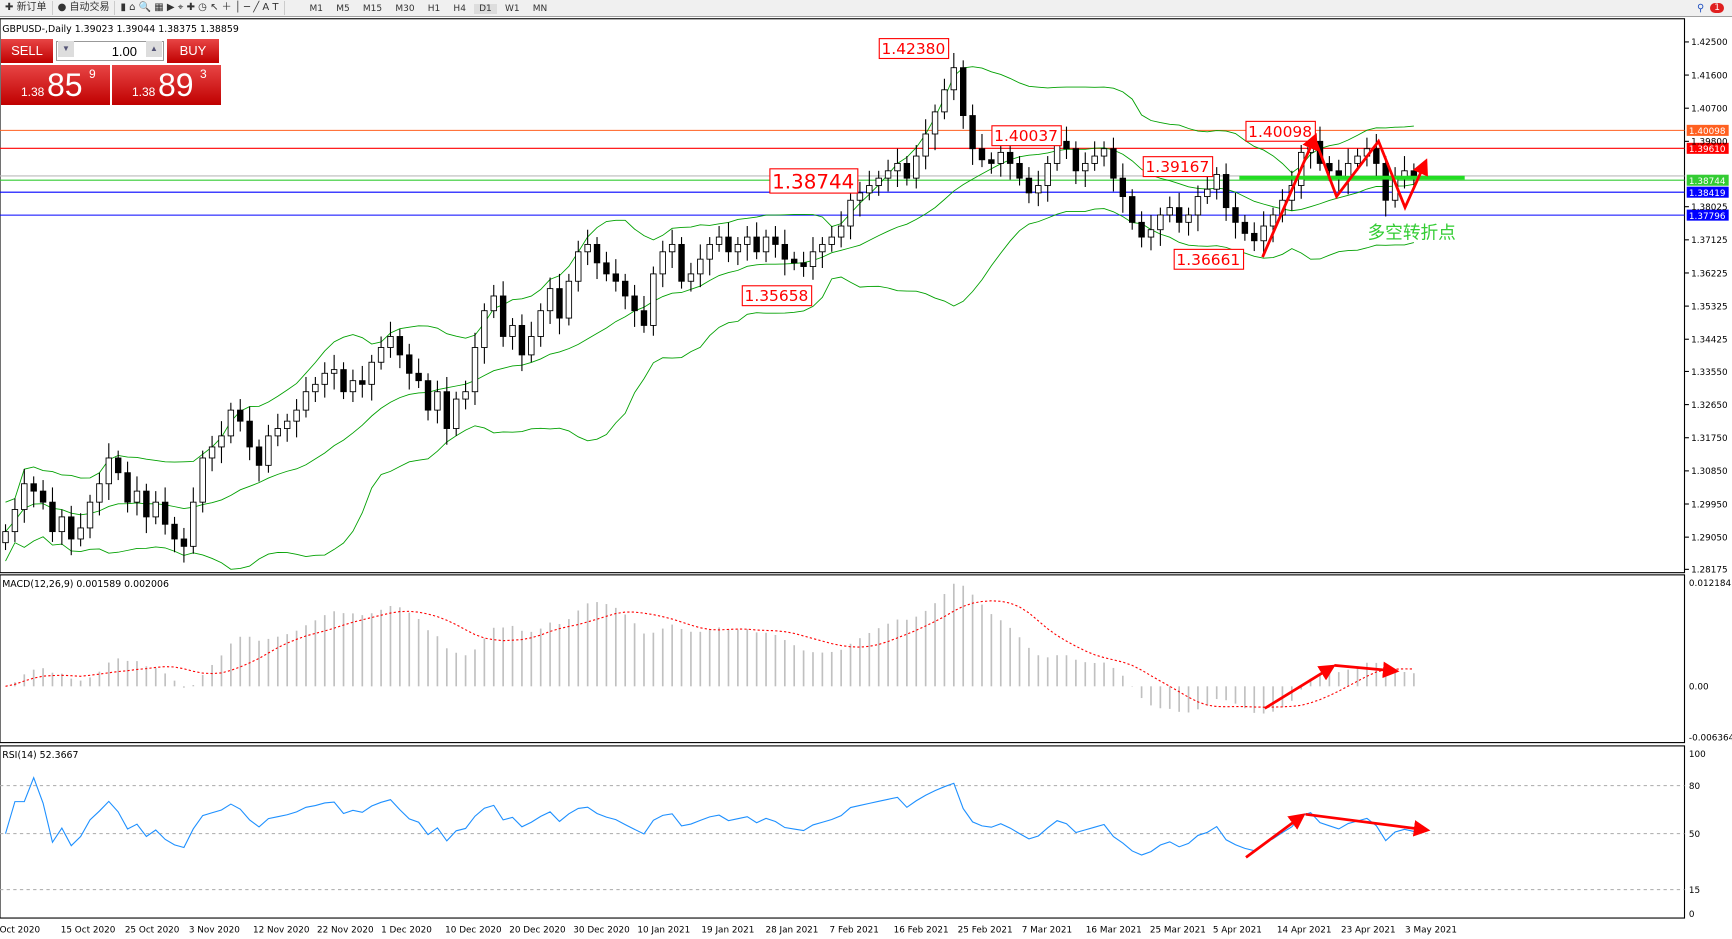  Describe the element at coordinates (791, 930) in the screenshot. I see `date-tick-label: 28 Jan 2021` at that location.